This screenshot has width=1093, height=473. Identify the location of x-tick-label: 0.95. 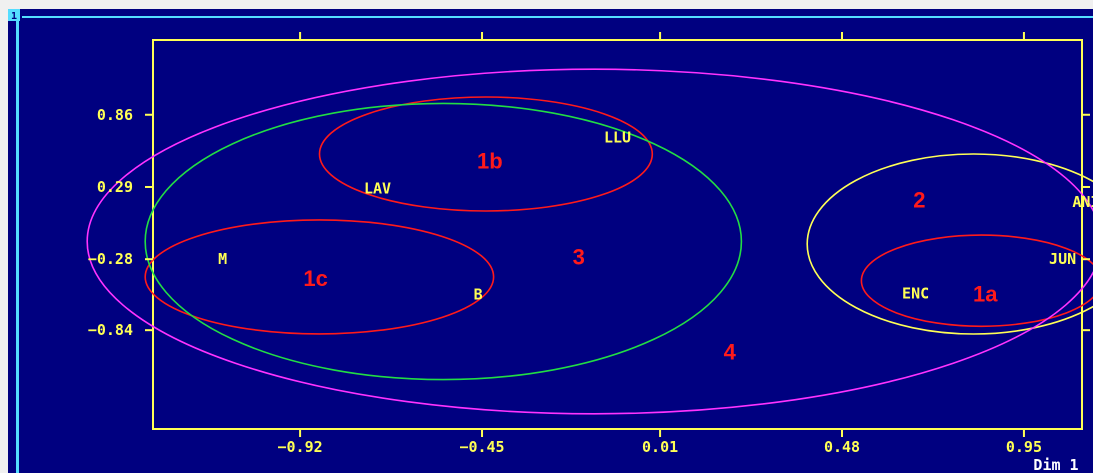
(1024, 447).